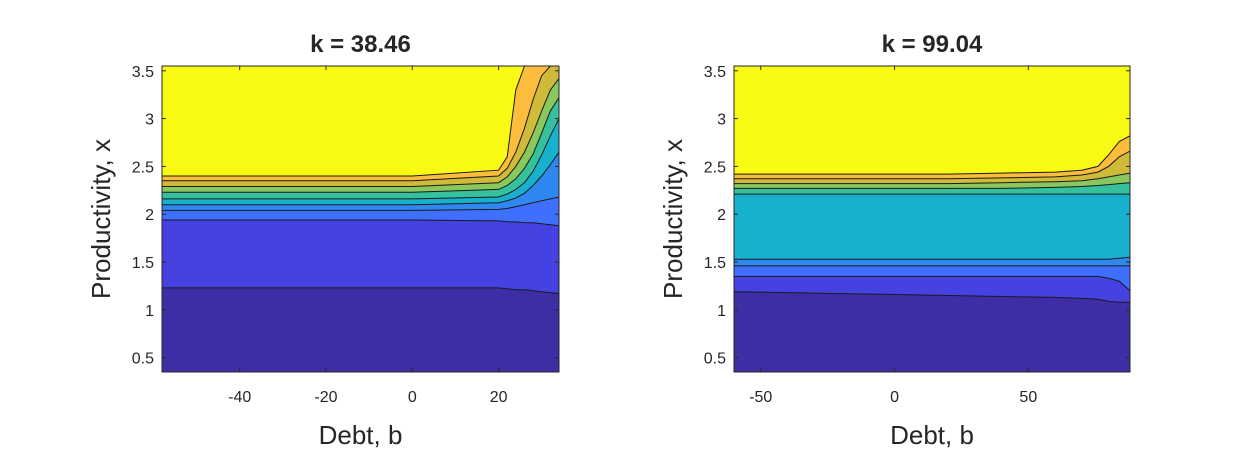 The image size is (1250, 469). What do you see at coordinates (932, 435) in the screenshot?
I see `x-axis-label-right: Debt, b` at bounding box center [932, 435].